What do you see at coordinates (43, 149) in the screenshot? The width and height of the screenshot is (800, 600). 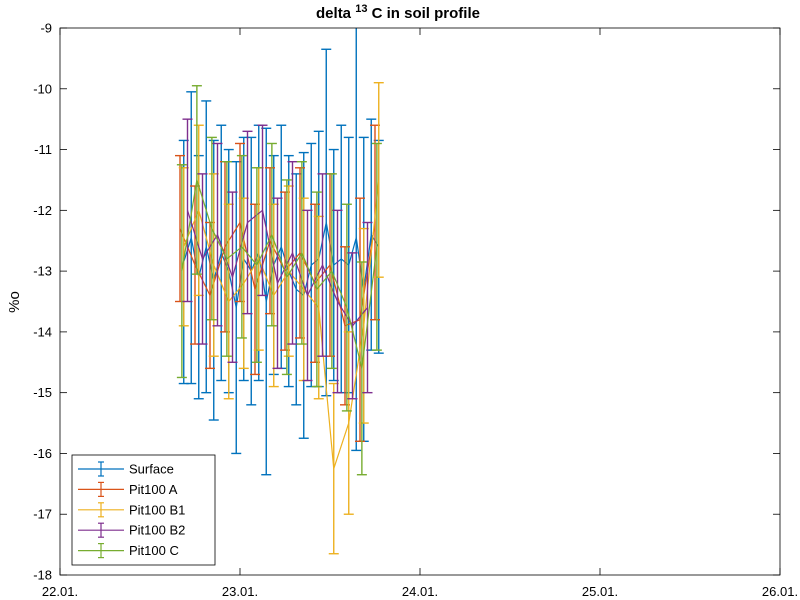 I see `y-tick-label: -11` at bounding box center [43, 149].